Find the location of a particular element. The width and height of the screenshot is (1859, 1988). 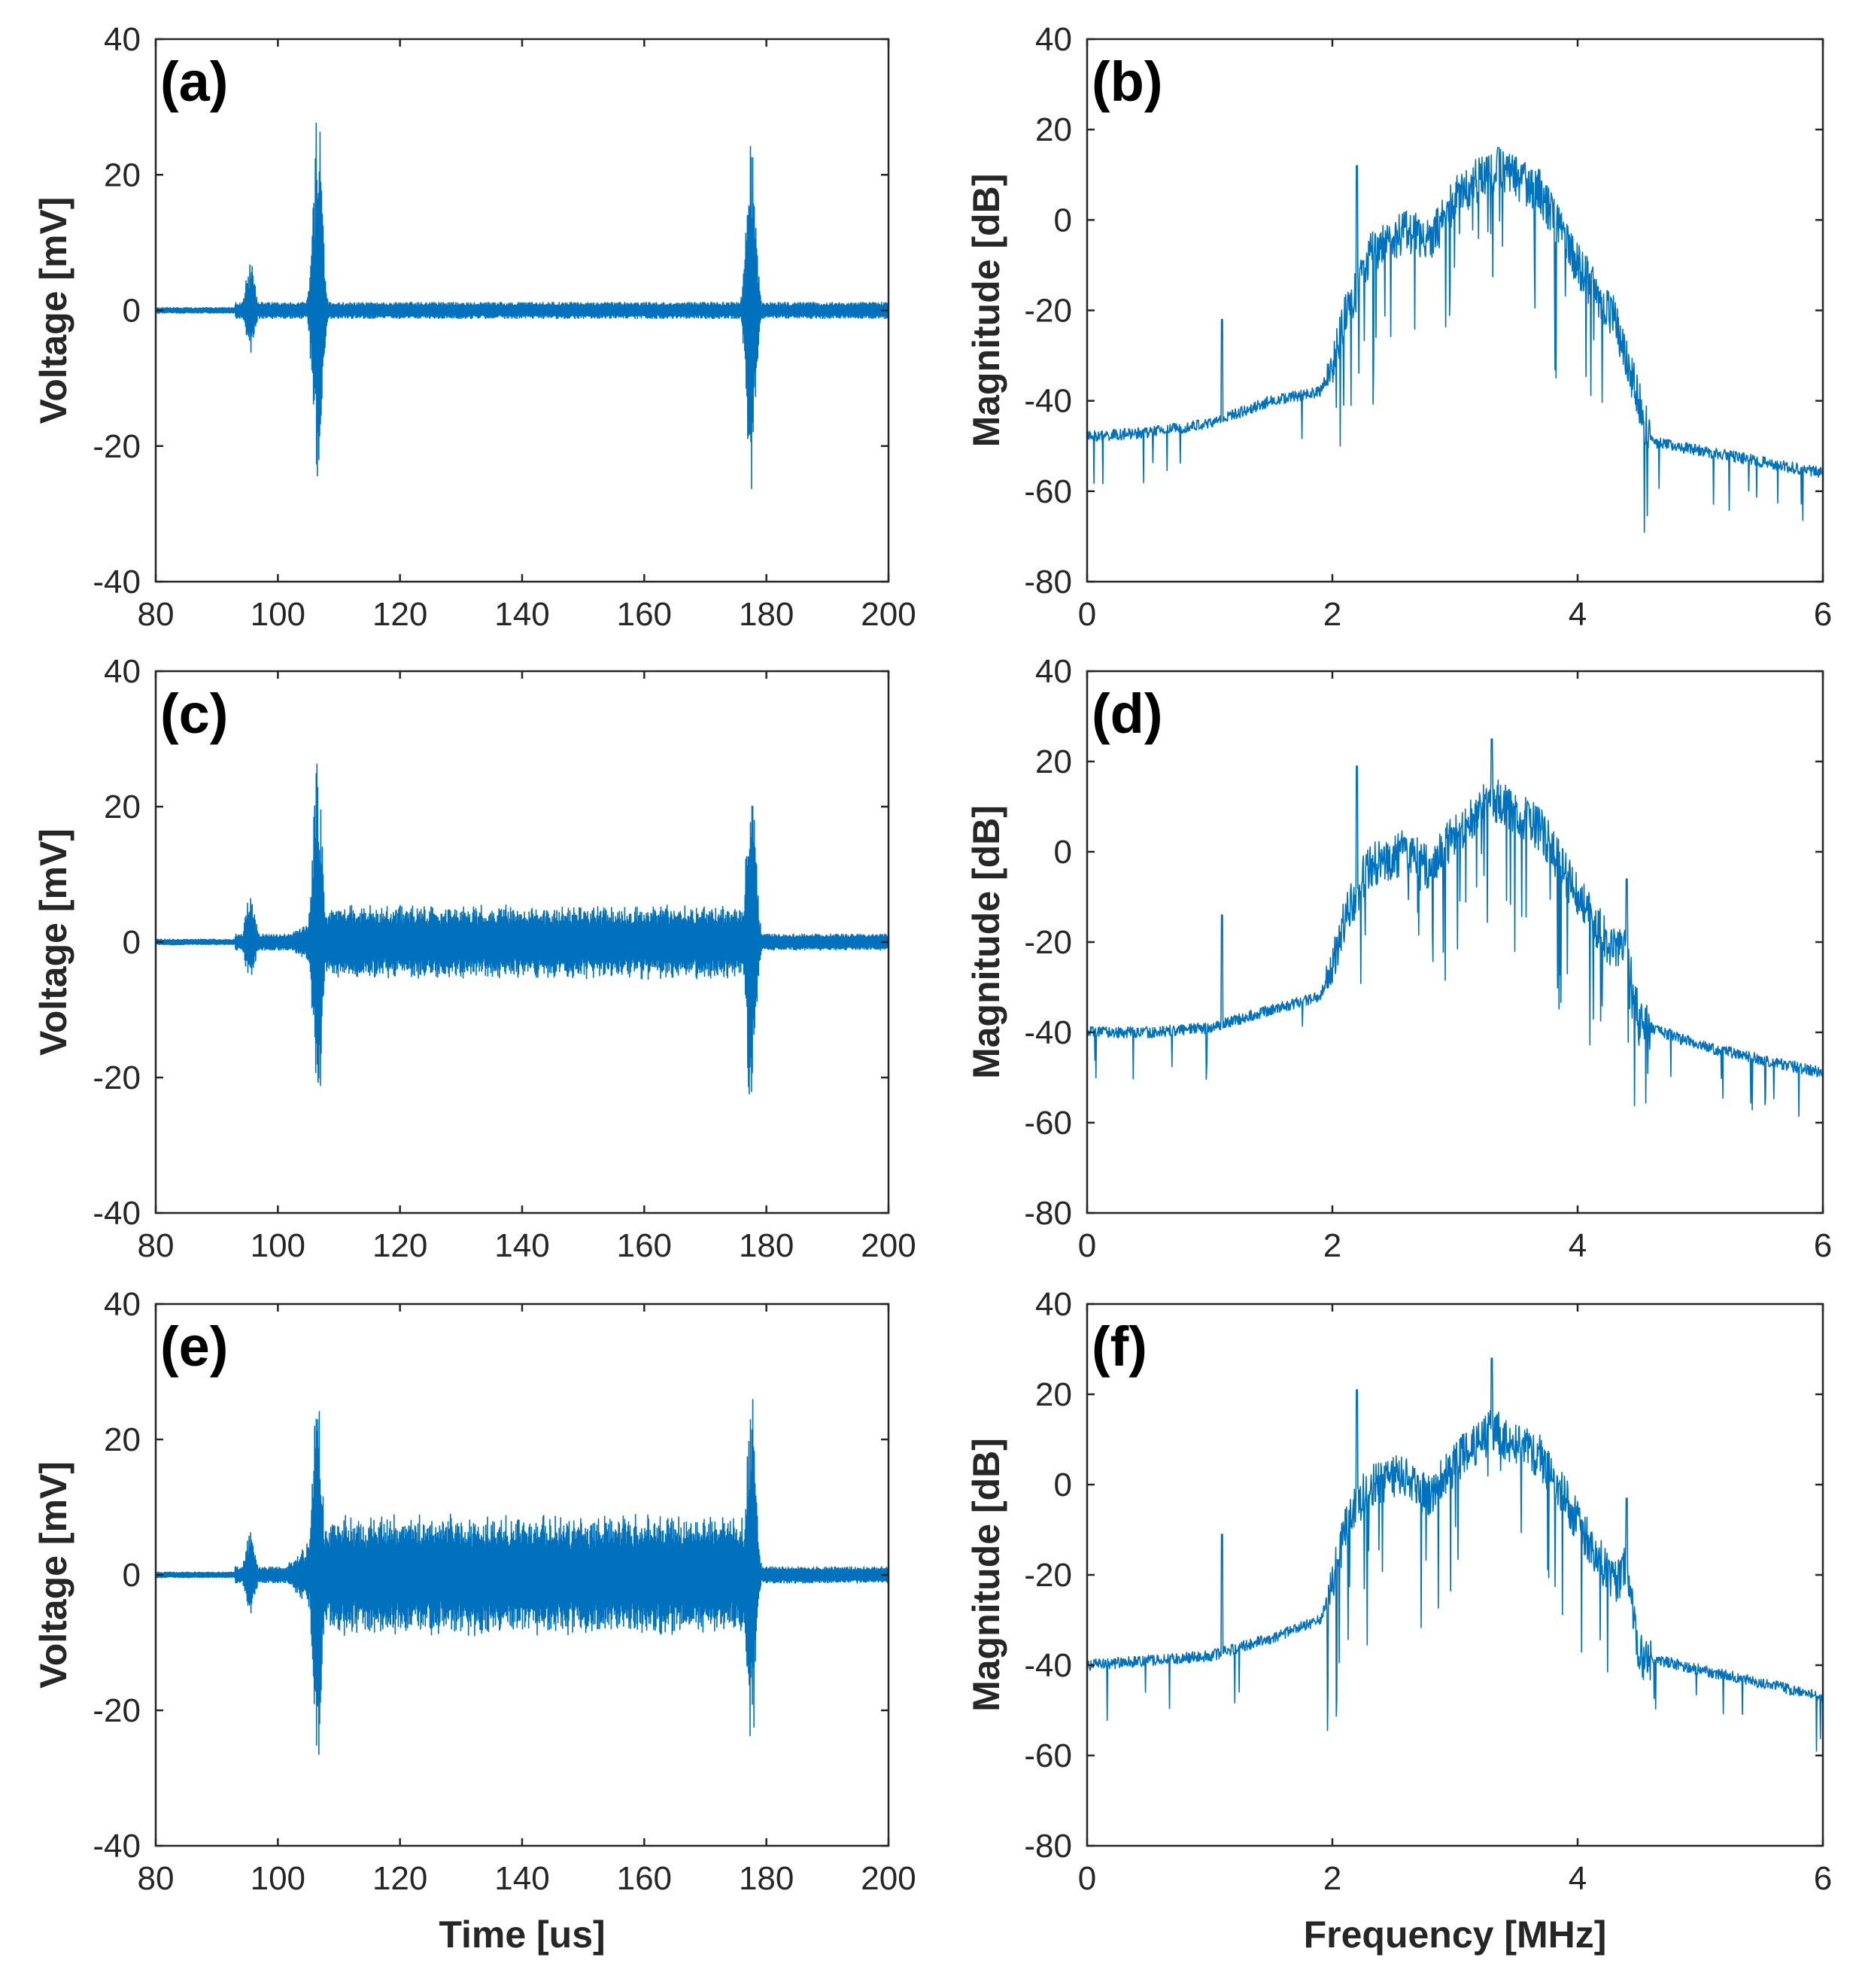

y-tick-label-d: 0 is located at coordinates (1063, 852).